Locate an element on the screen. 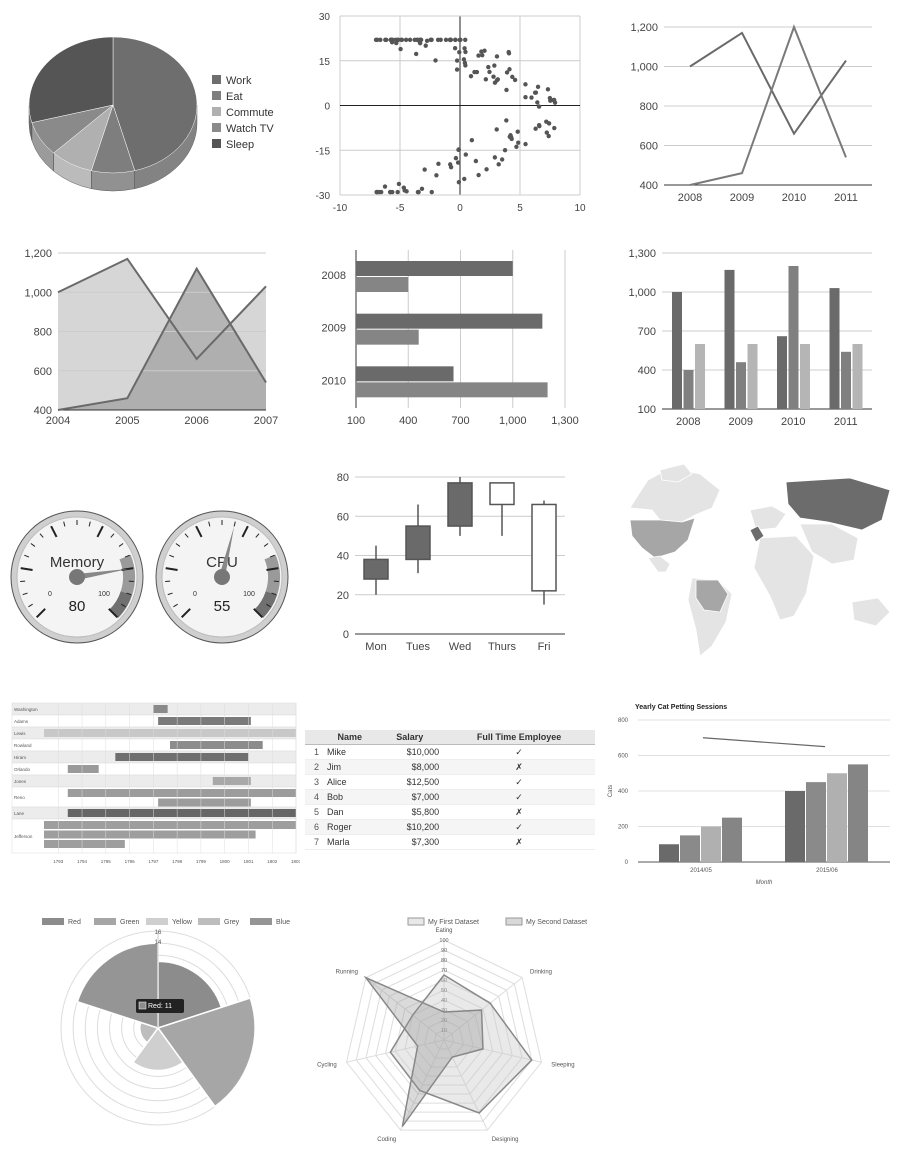  radar-axis-label: Designing is located at coordinates (505, 1140).